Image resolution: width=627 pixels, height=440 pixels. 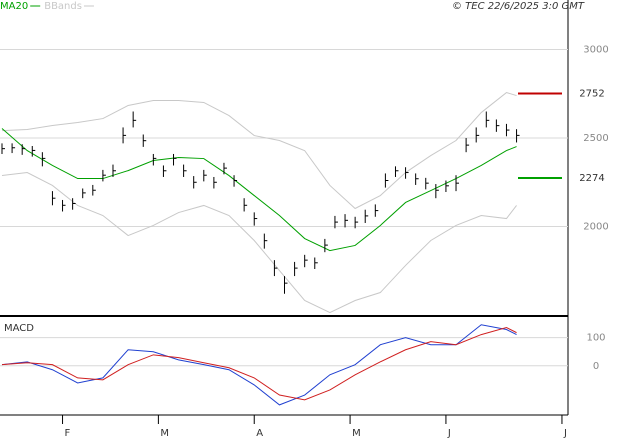 What do you see at coordinates (19, 328) in the screenshot?
I see `panel-title: MACD` at bounding box center [19, 328].